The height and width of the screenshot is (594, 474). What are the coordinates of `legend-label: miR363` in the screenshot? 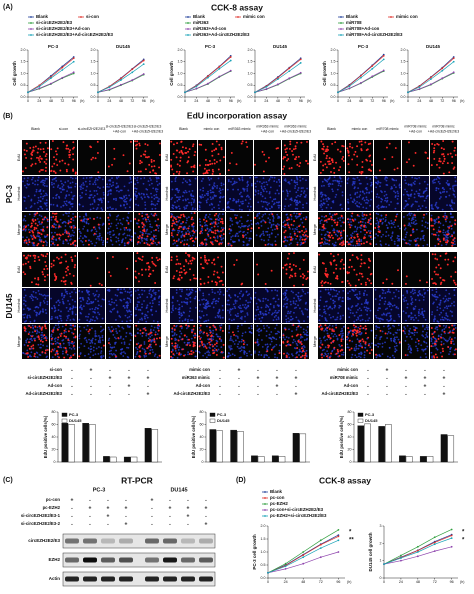 It's located at (201, 22).